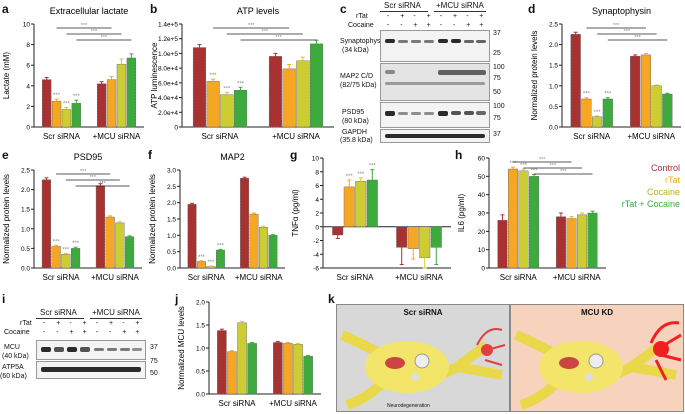 The image size is (685, 414). What do you see at coordinates (154, 347) in the screenshot?
I see `blot-i-mw-37: 37` at bounding box center [154, 347].